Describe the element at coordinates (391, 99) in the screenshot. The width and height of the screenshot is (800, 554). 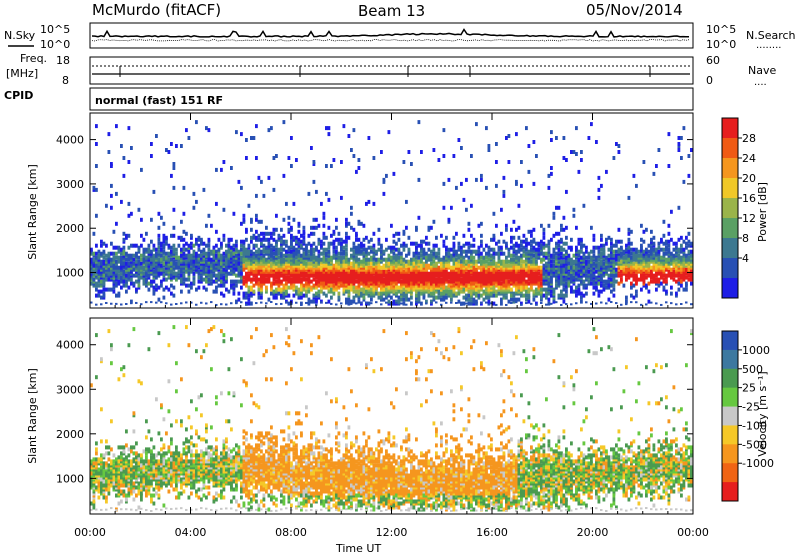
I see `cpid-frame` at that location.